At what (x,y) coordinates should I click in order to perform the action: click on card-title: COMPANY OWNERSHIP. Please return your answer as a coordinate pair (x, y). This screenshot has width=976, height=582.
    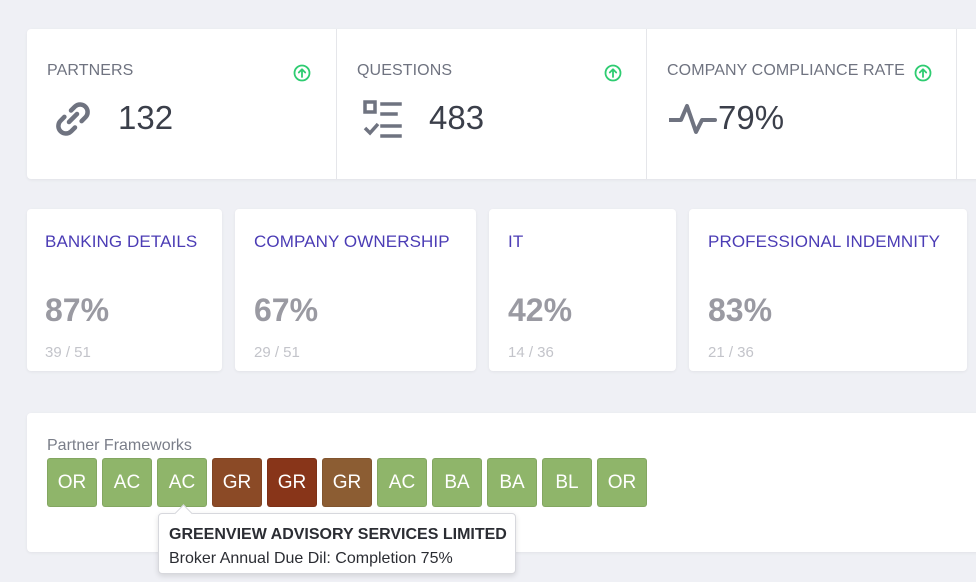
    Looking at the image, I should click on (352, 241).